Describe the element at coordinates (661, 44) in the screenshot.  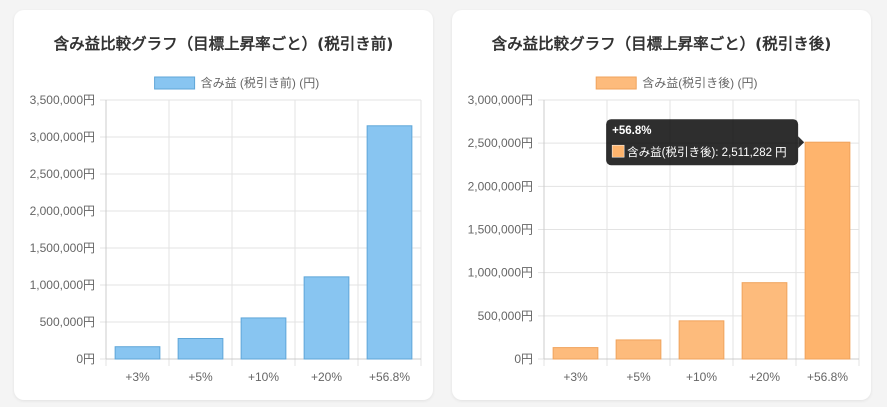
I see `chart-title: 含み益比較グラフ（目標上昇率ごと）(税引き後)` at that location.